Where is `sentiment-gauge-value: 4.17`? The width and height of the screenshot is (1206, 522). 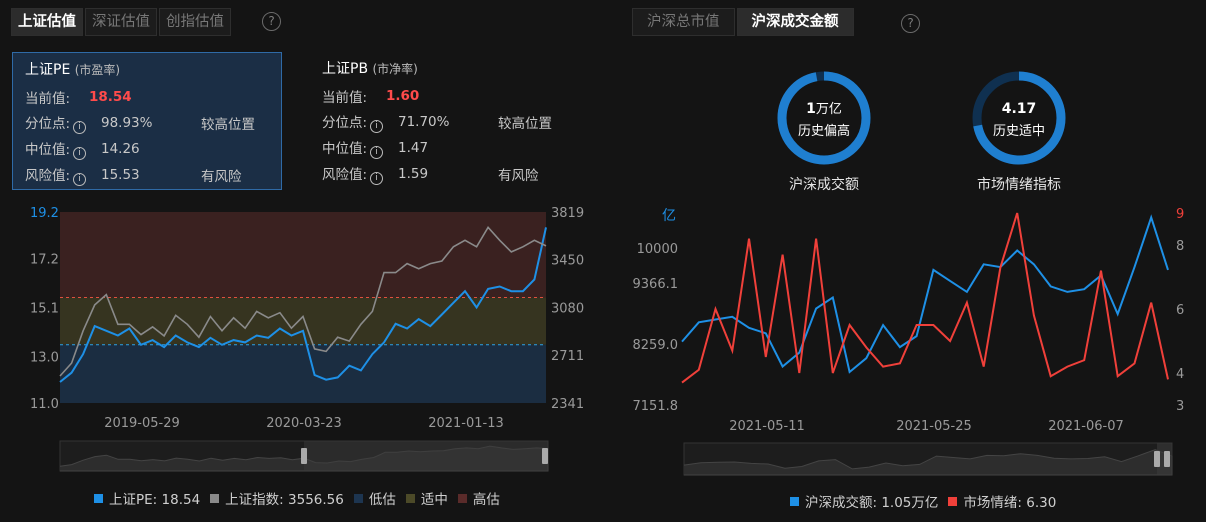 sentiment-gauge-value: 4.17 is located at coordinates (1019, 109).